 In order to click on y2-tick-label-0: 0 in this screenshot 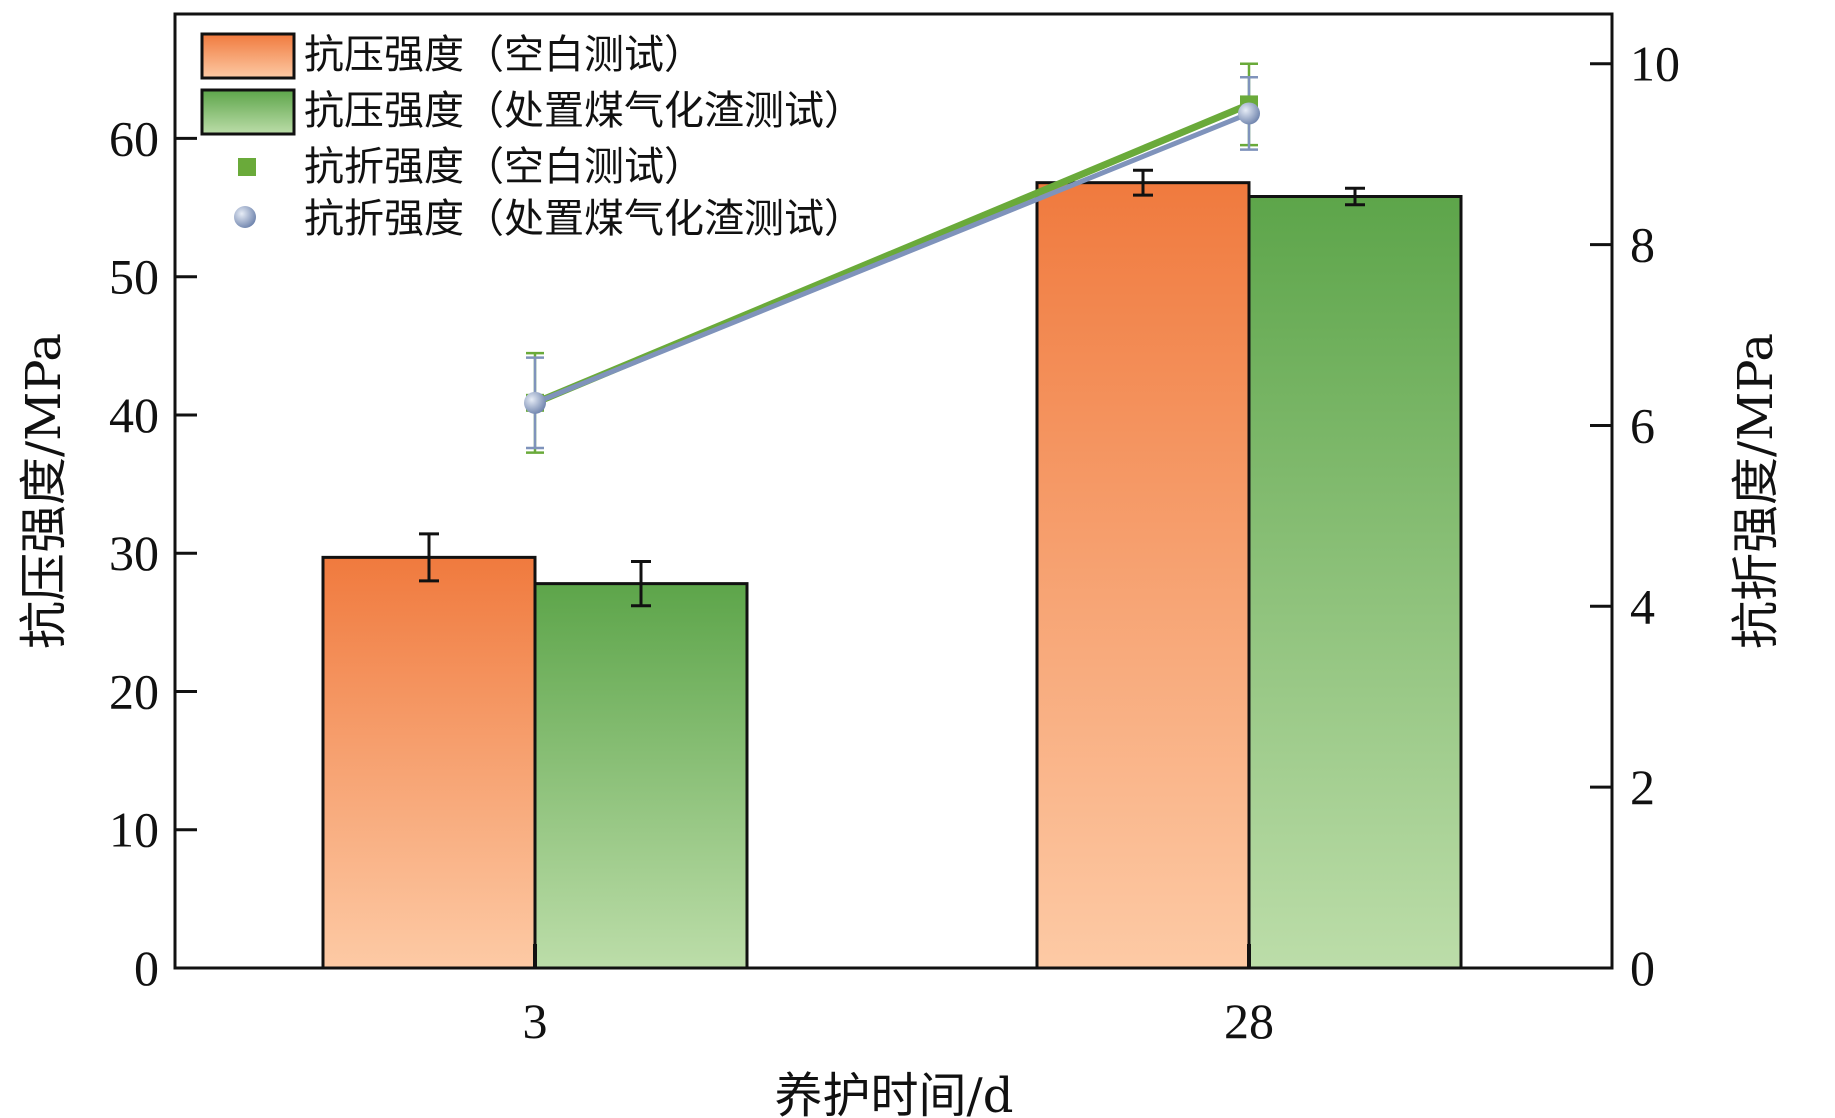, I will do `click(1642, 968)`.